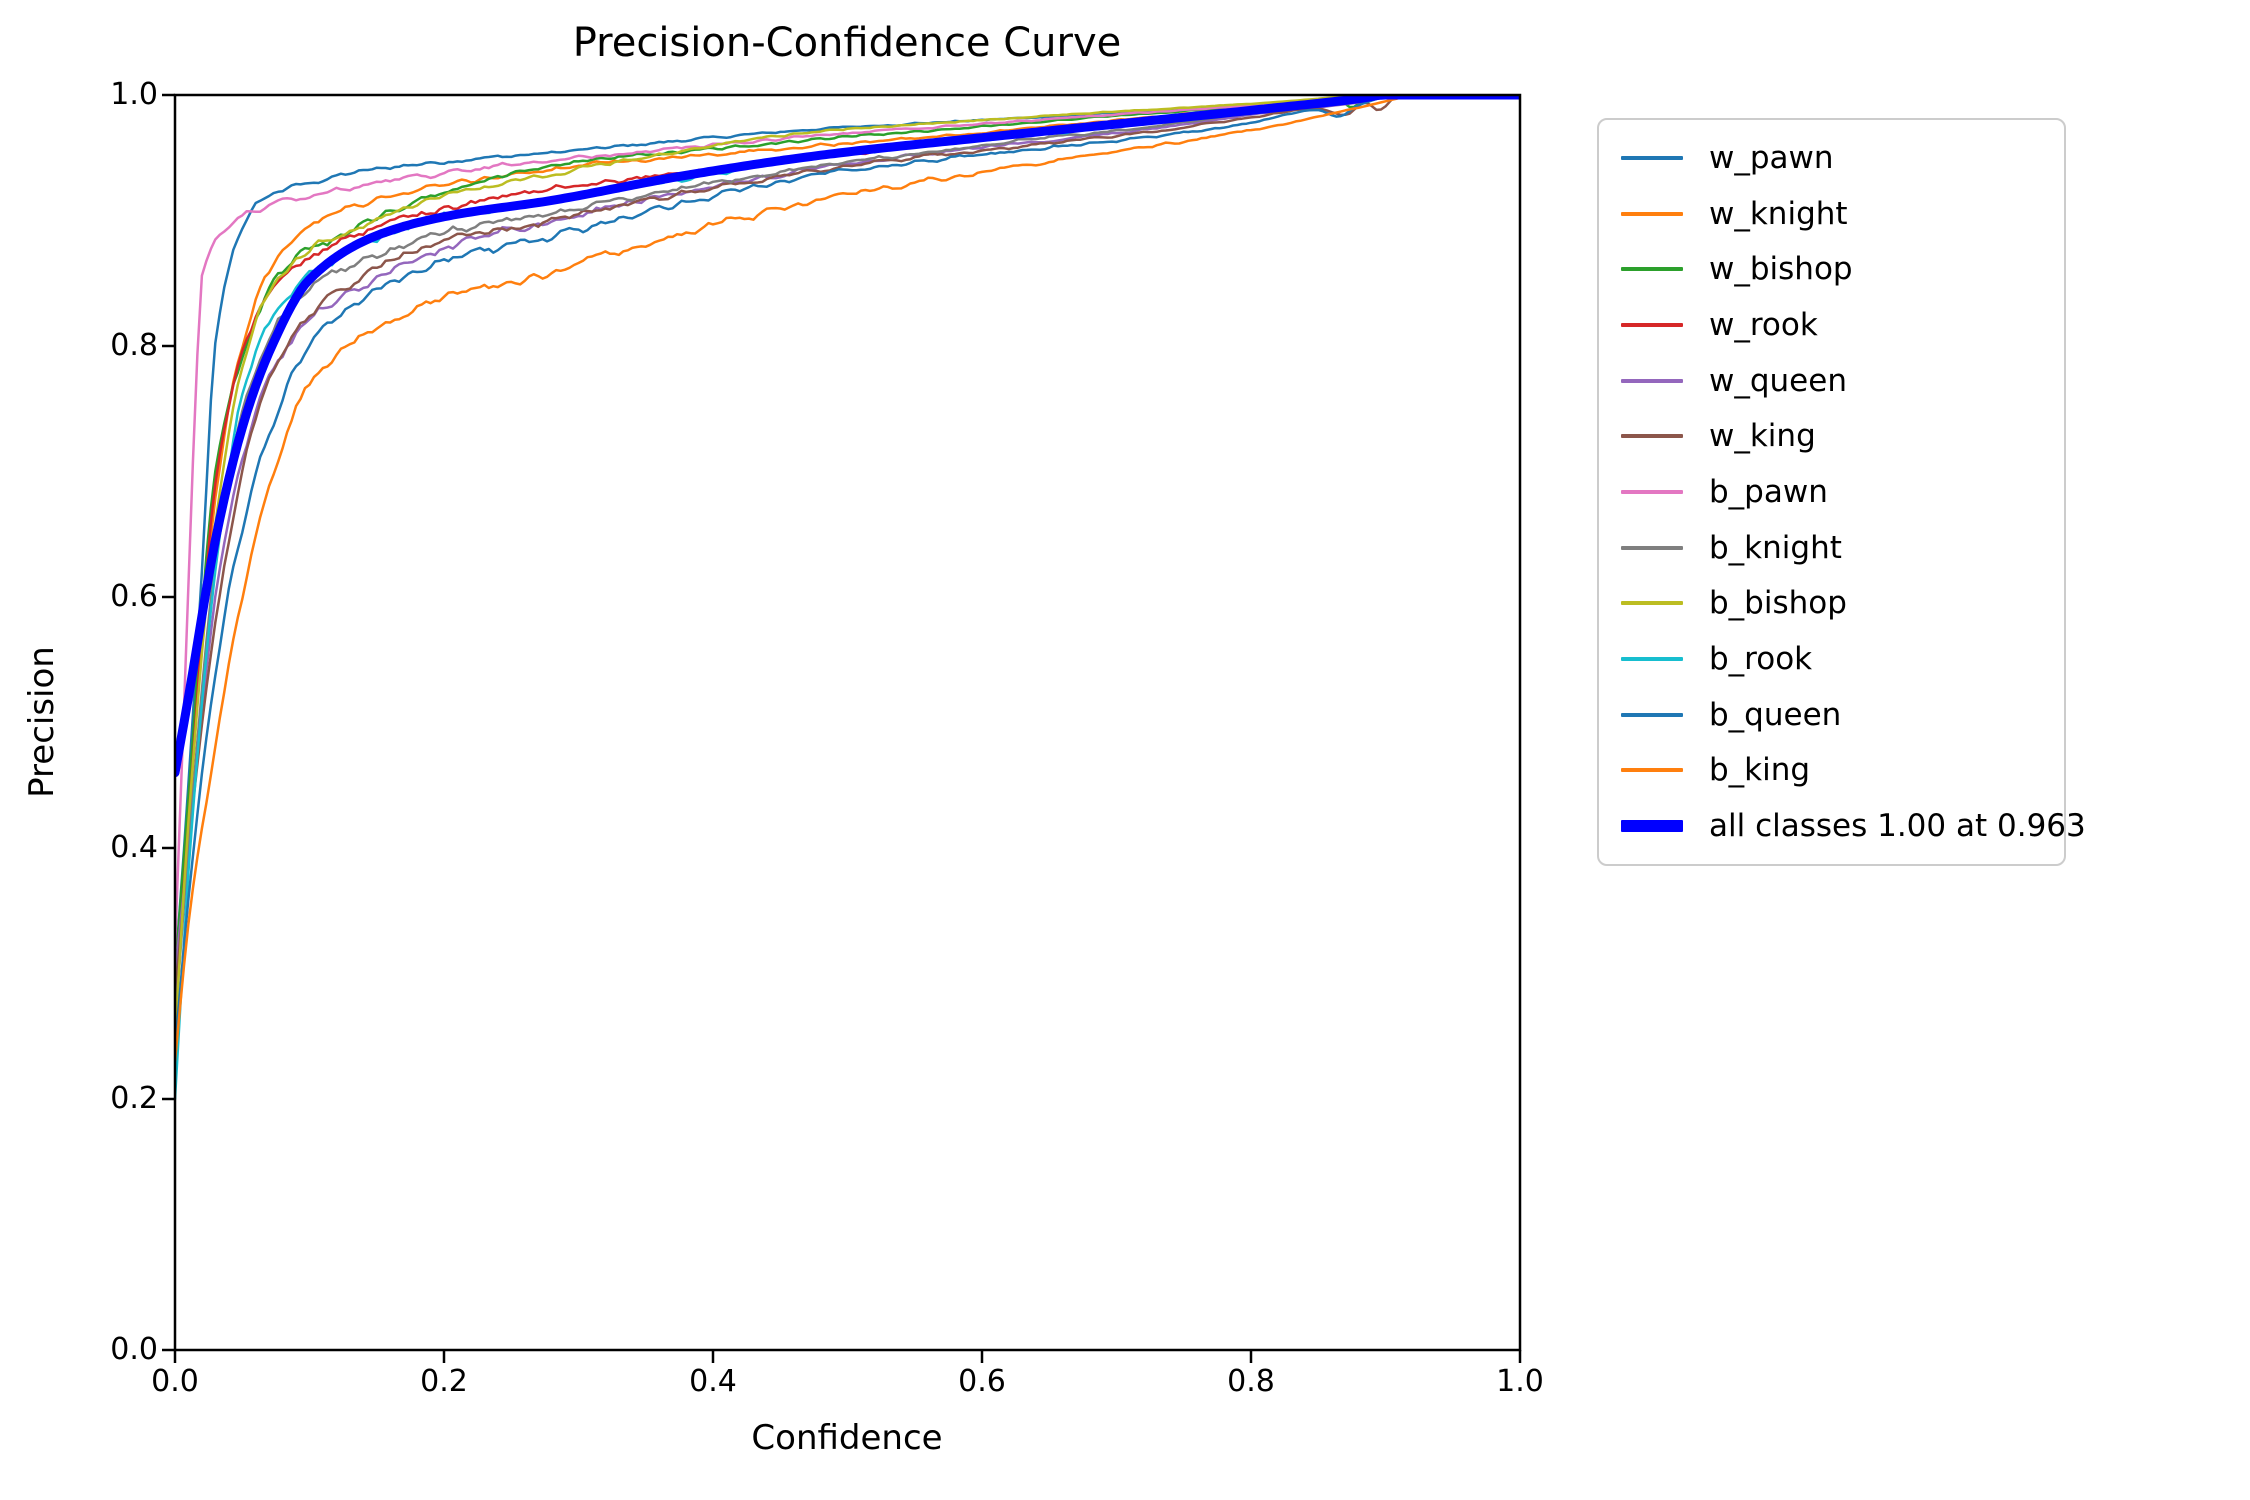  Describe the element at coordinates (847, 43) in the screenshot. I see `chart-title: Precision-Confidence Curve` at that location.